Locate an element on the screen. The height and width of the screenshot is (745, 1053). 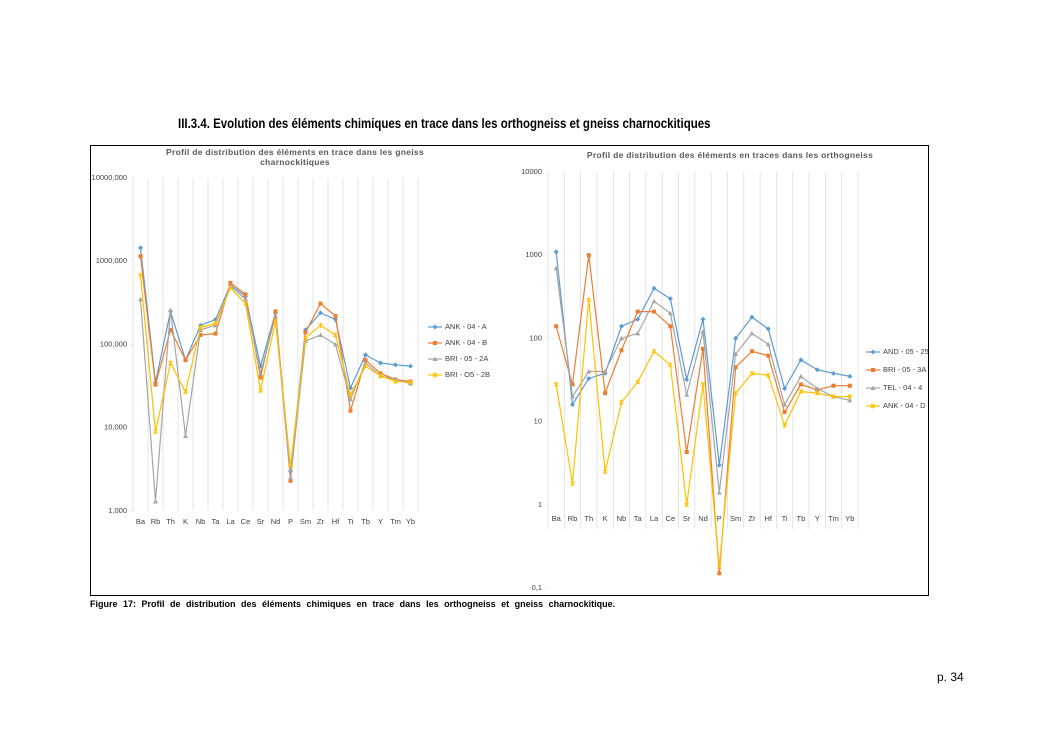
y-tick-label: 10000,000 is located at coordinates (109, 177).